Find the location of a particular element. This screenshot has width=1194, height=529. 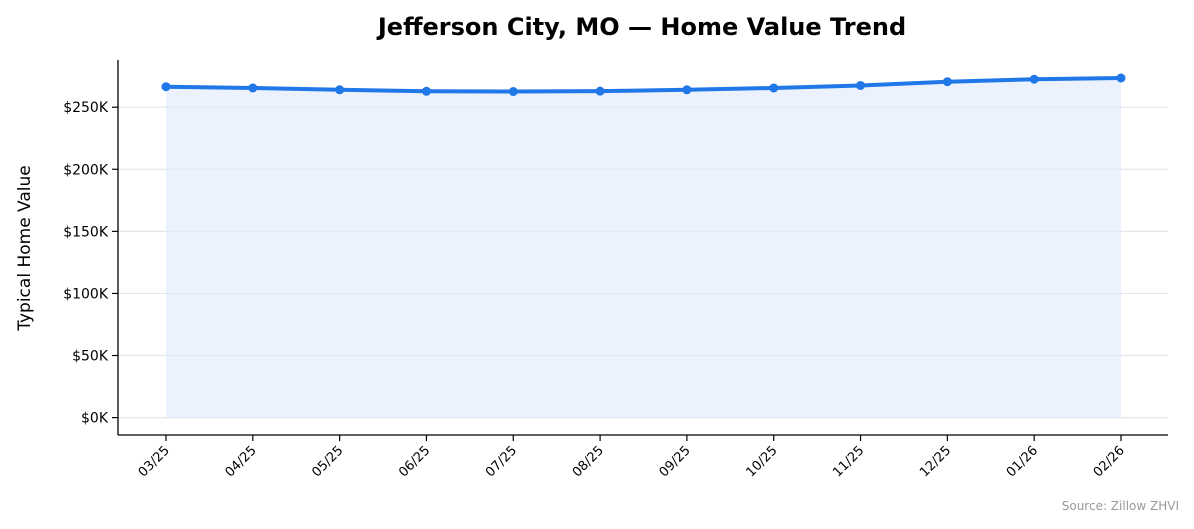

y-tick-label-0: $0K is located at coordinates (95, 419).